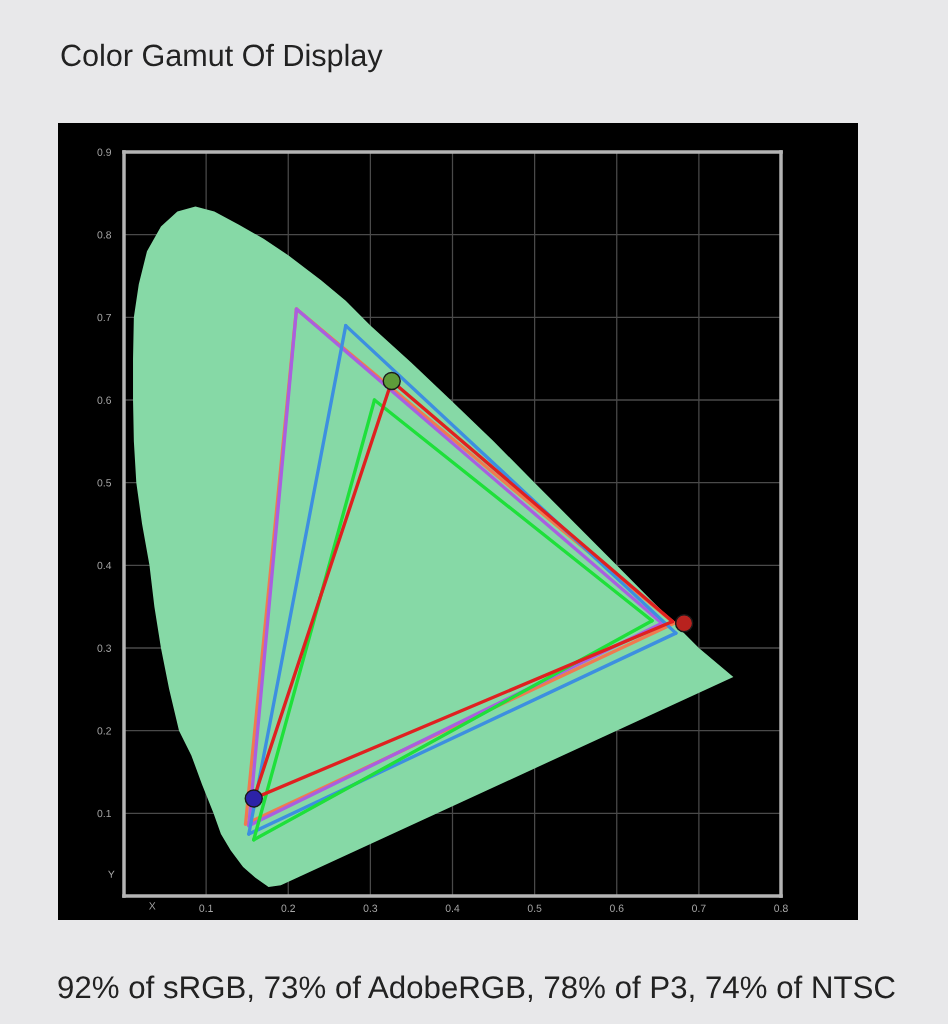 This screenshot has height=1024, width=948. What do you see at coordinates (104, 400) in the screenshot?
I see `y-tick-label: 0.6` at bounding box center [104, 400].